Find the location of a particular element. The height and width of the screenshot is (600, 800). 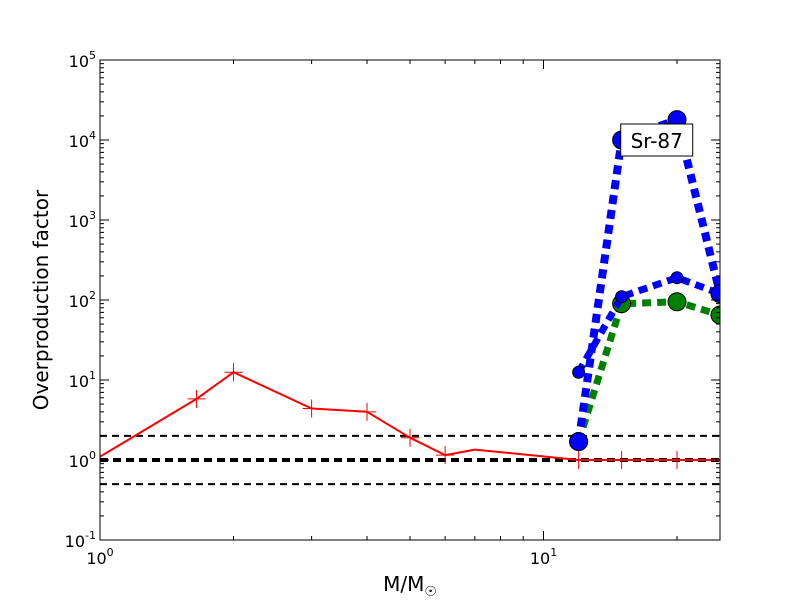

annotation-text: Sr-87 is located at coordinates (657, 141).